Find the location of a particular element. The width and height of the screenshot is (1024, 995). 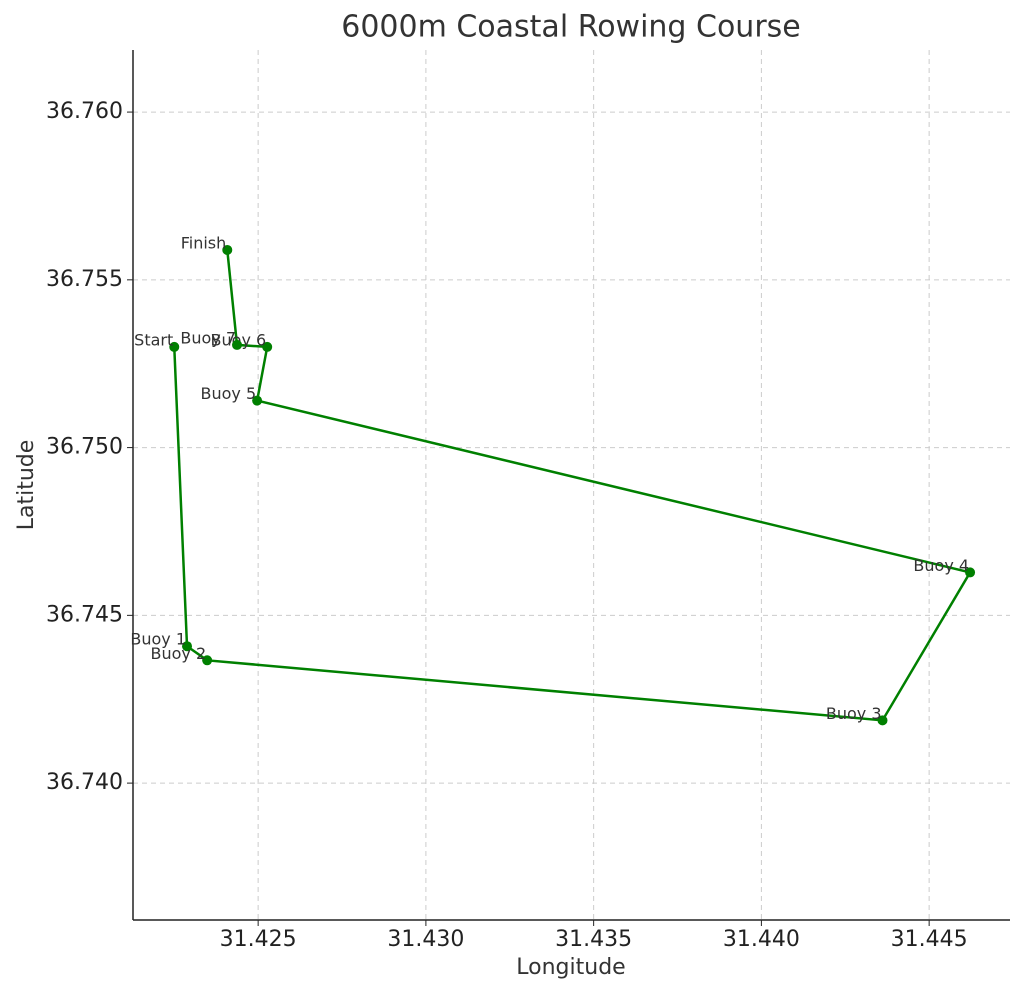

point-label: Start is located at coordinates (153, 339).